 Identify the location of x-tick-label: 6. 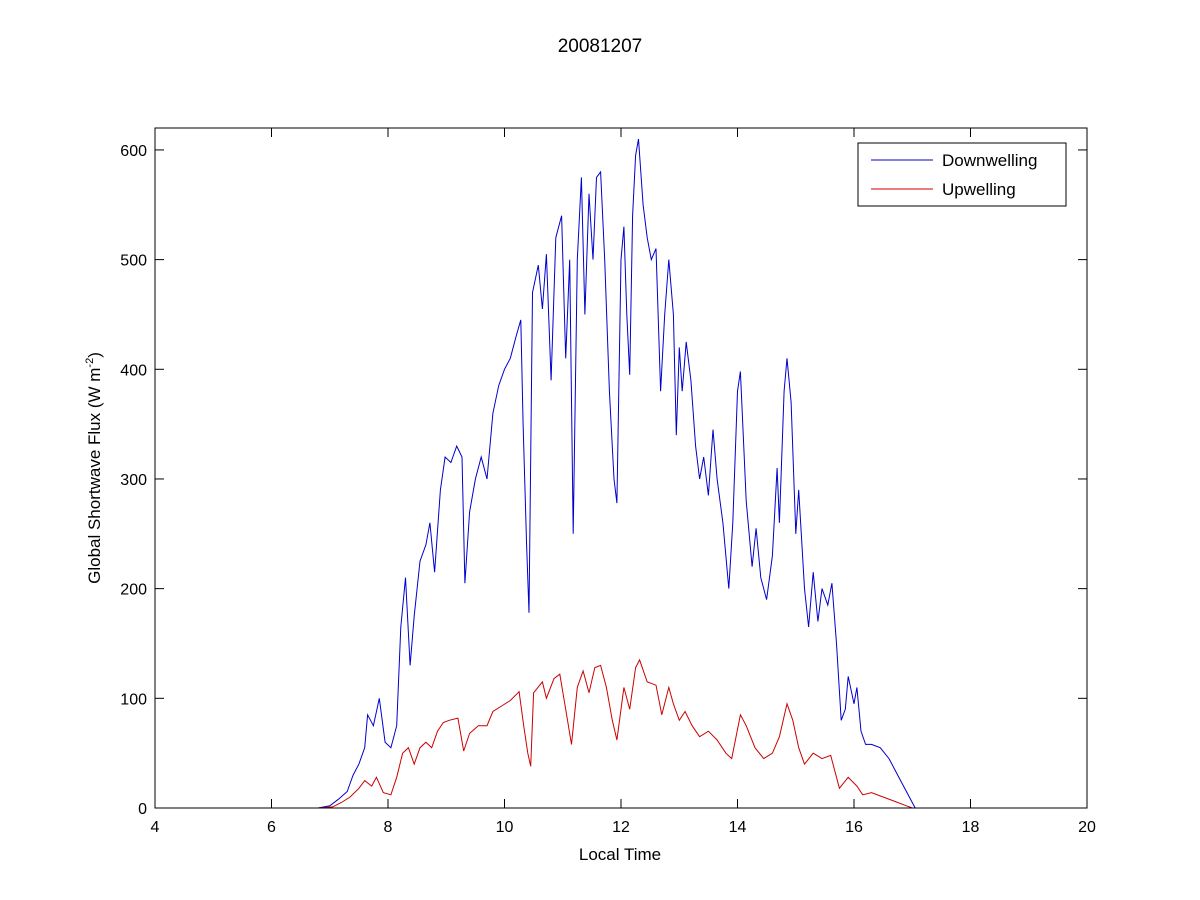
(271, 827).